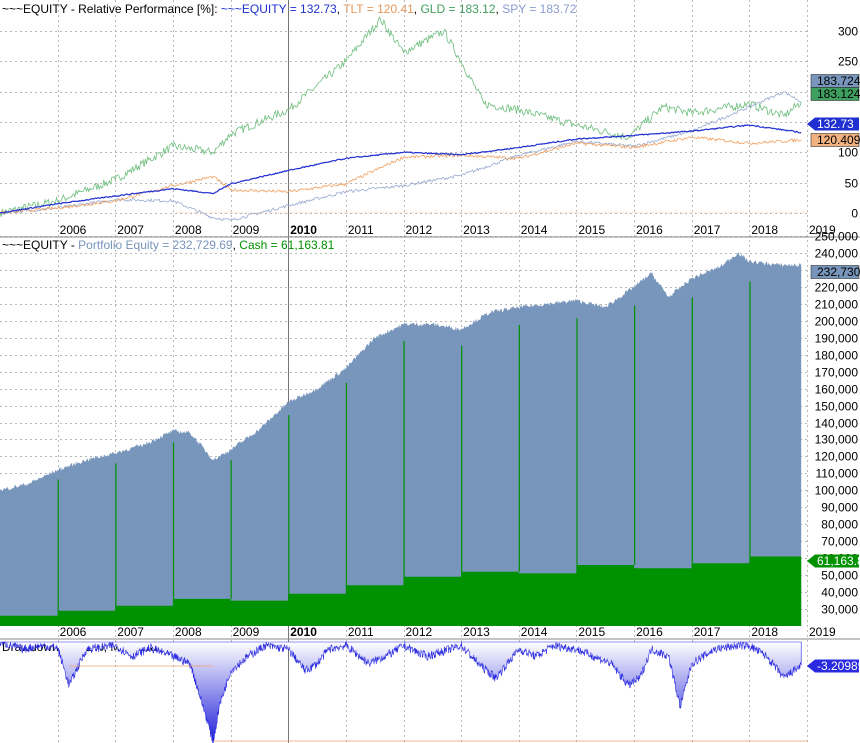  Describe the element at coordinates (73, 230) in the screenshot. I see `perf-x-tick-2006: 2006` at that location.